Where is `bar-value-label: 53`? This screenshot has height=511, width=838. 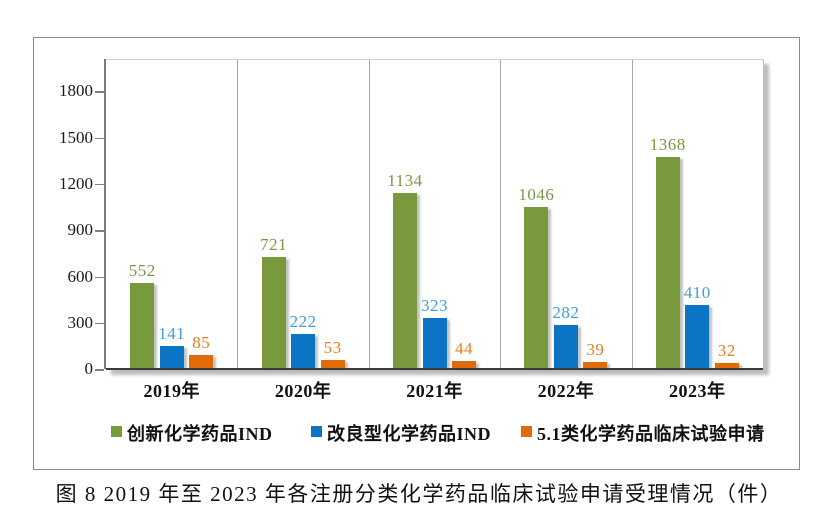
bar-value-label: 53 is located at coordinates (332, 347).